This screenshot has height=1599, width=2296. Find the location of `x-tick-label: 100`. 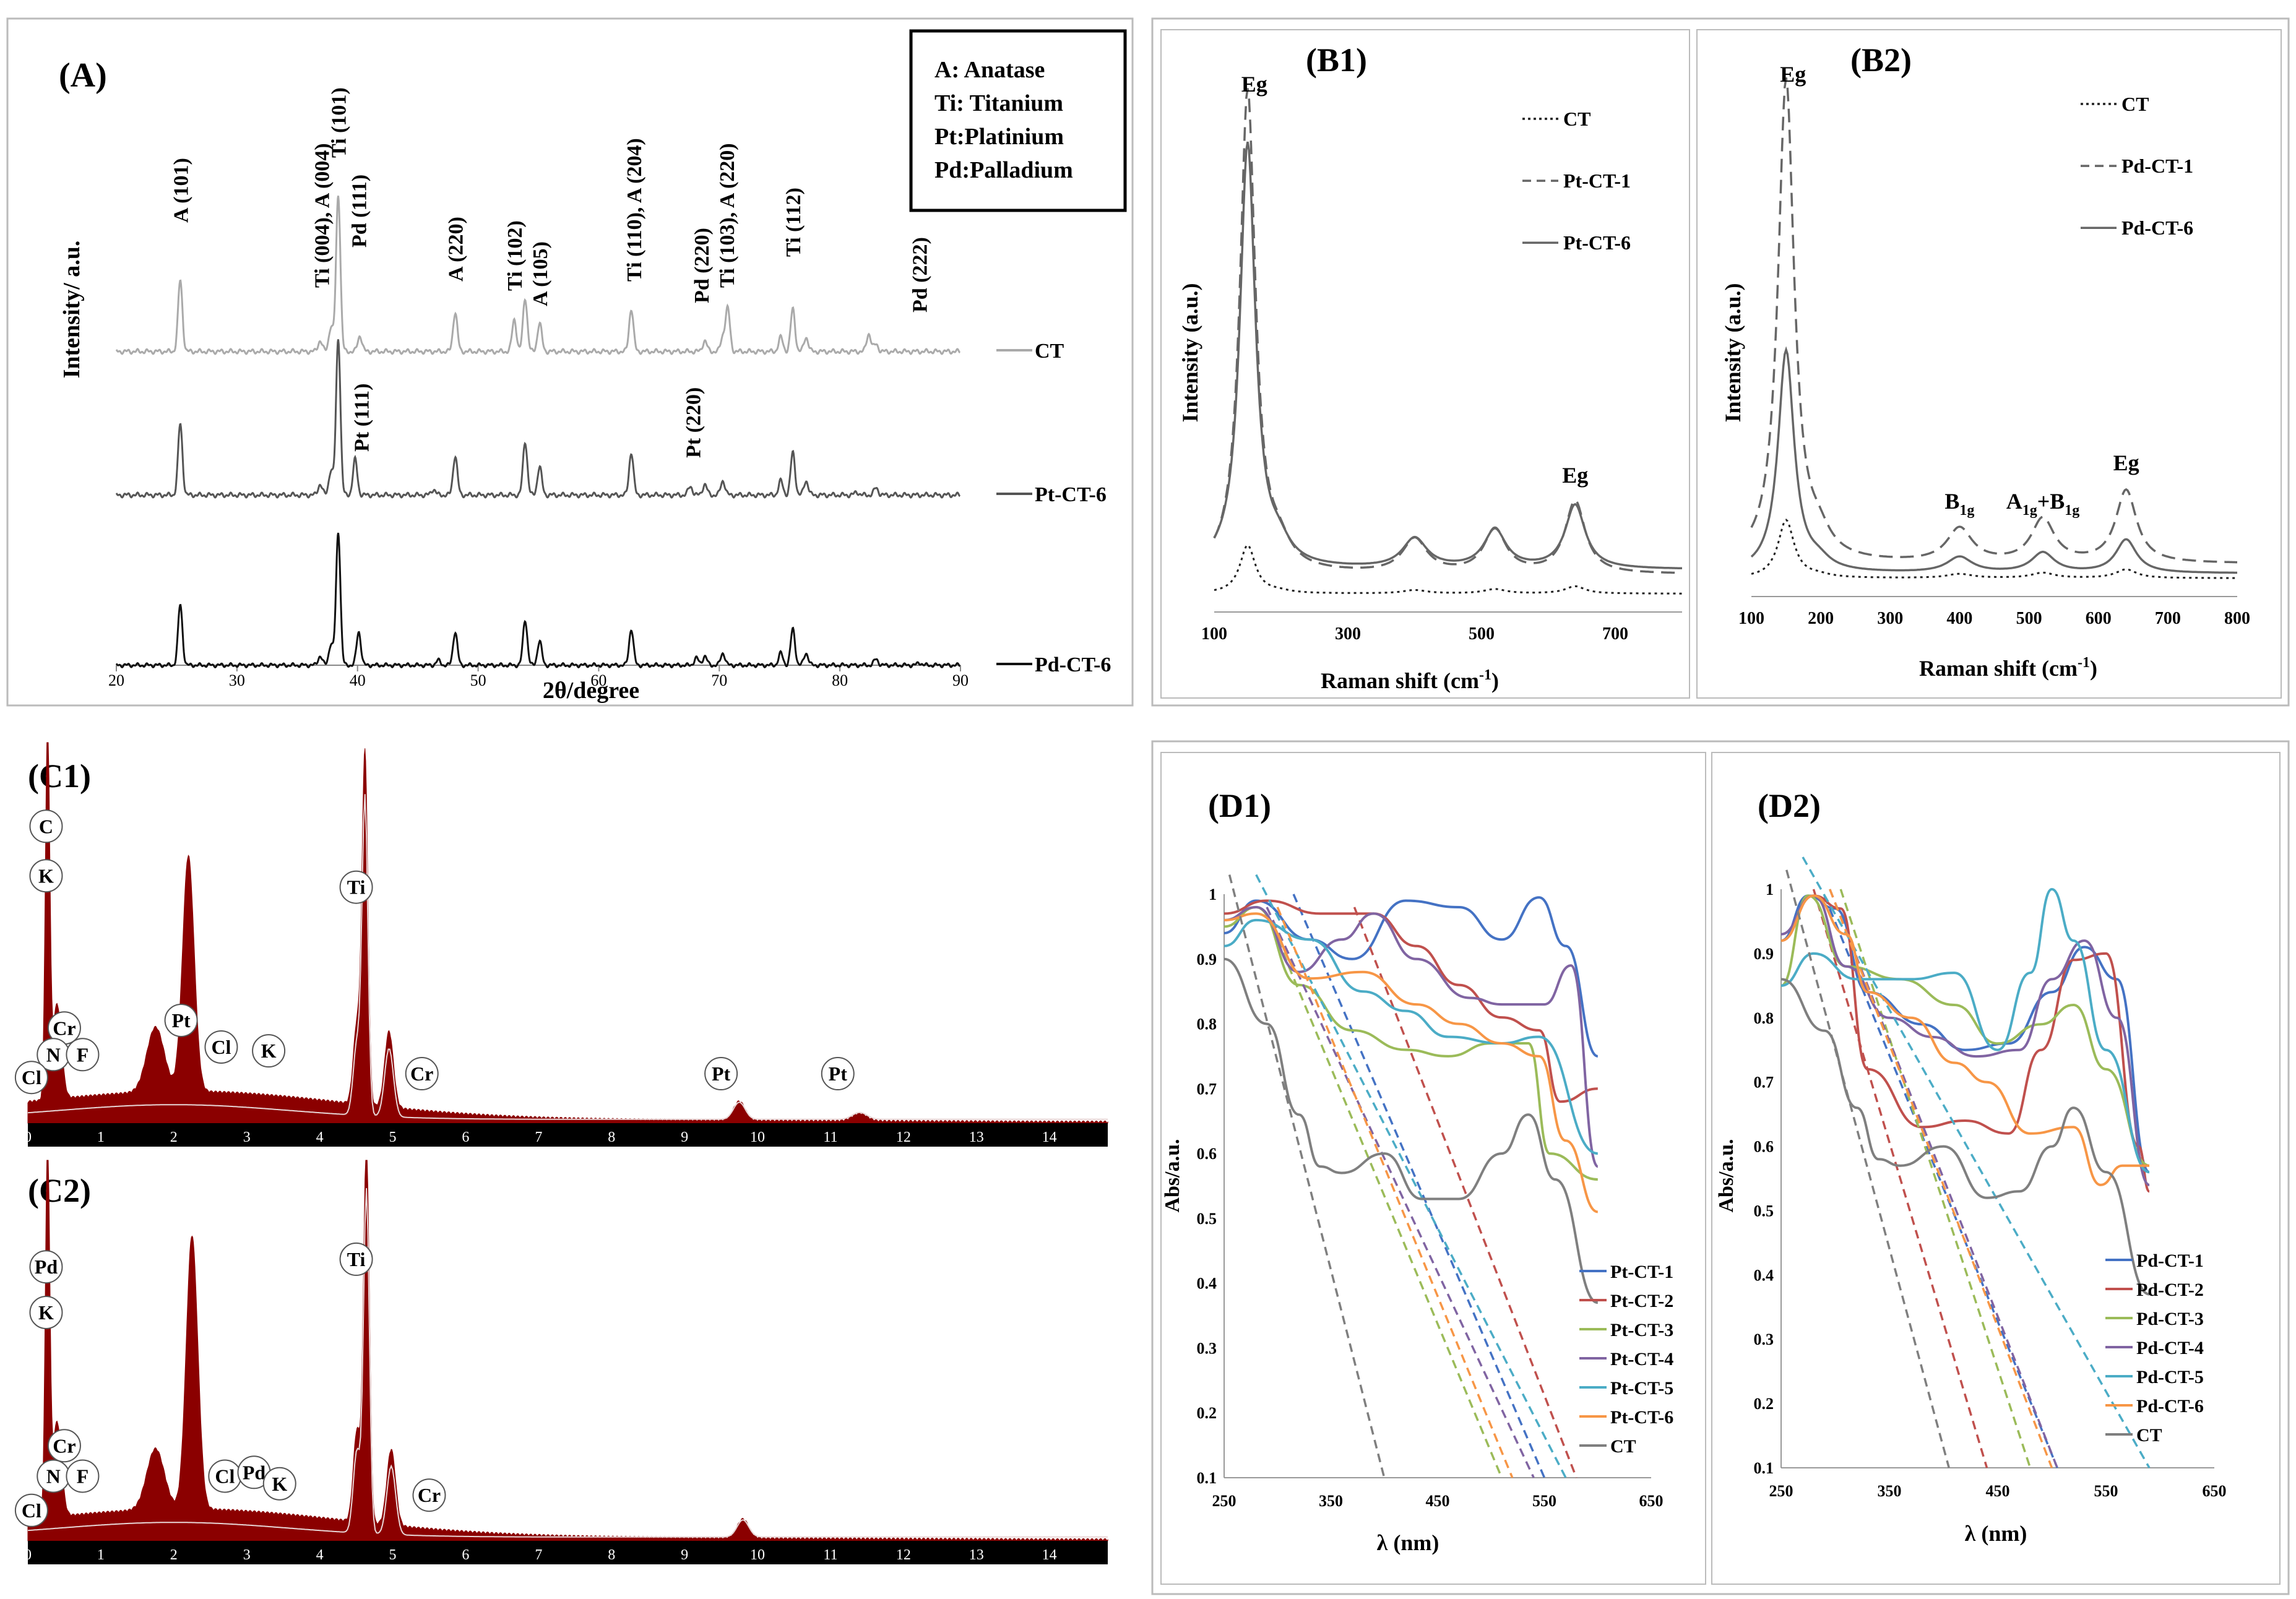

x-tick-label: 100 is located at coordinates (1751, 618).